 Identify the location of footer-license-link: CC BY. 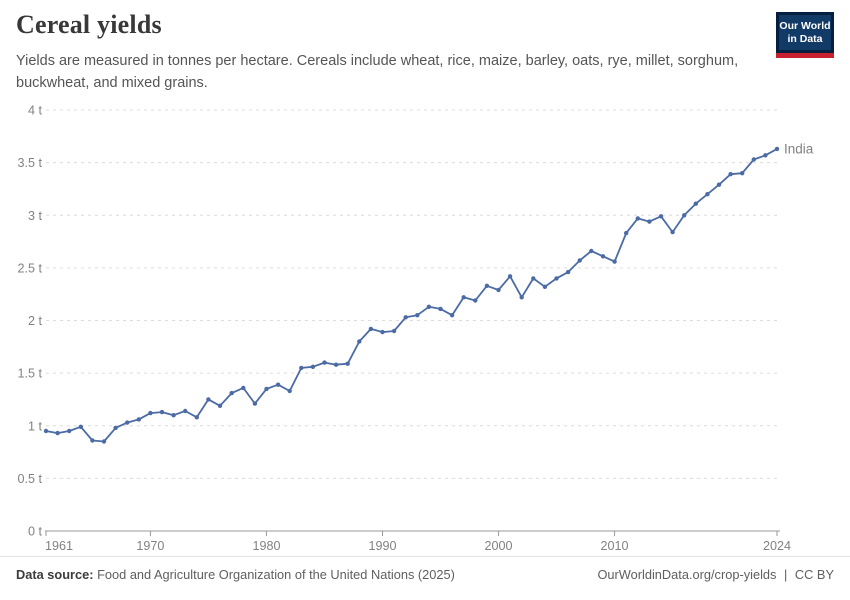
(814, 574).